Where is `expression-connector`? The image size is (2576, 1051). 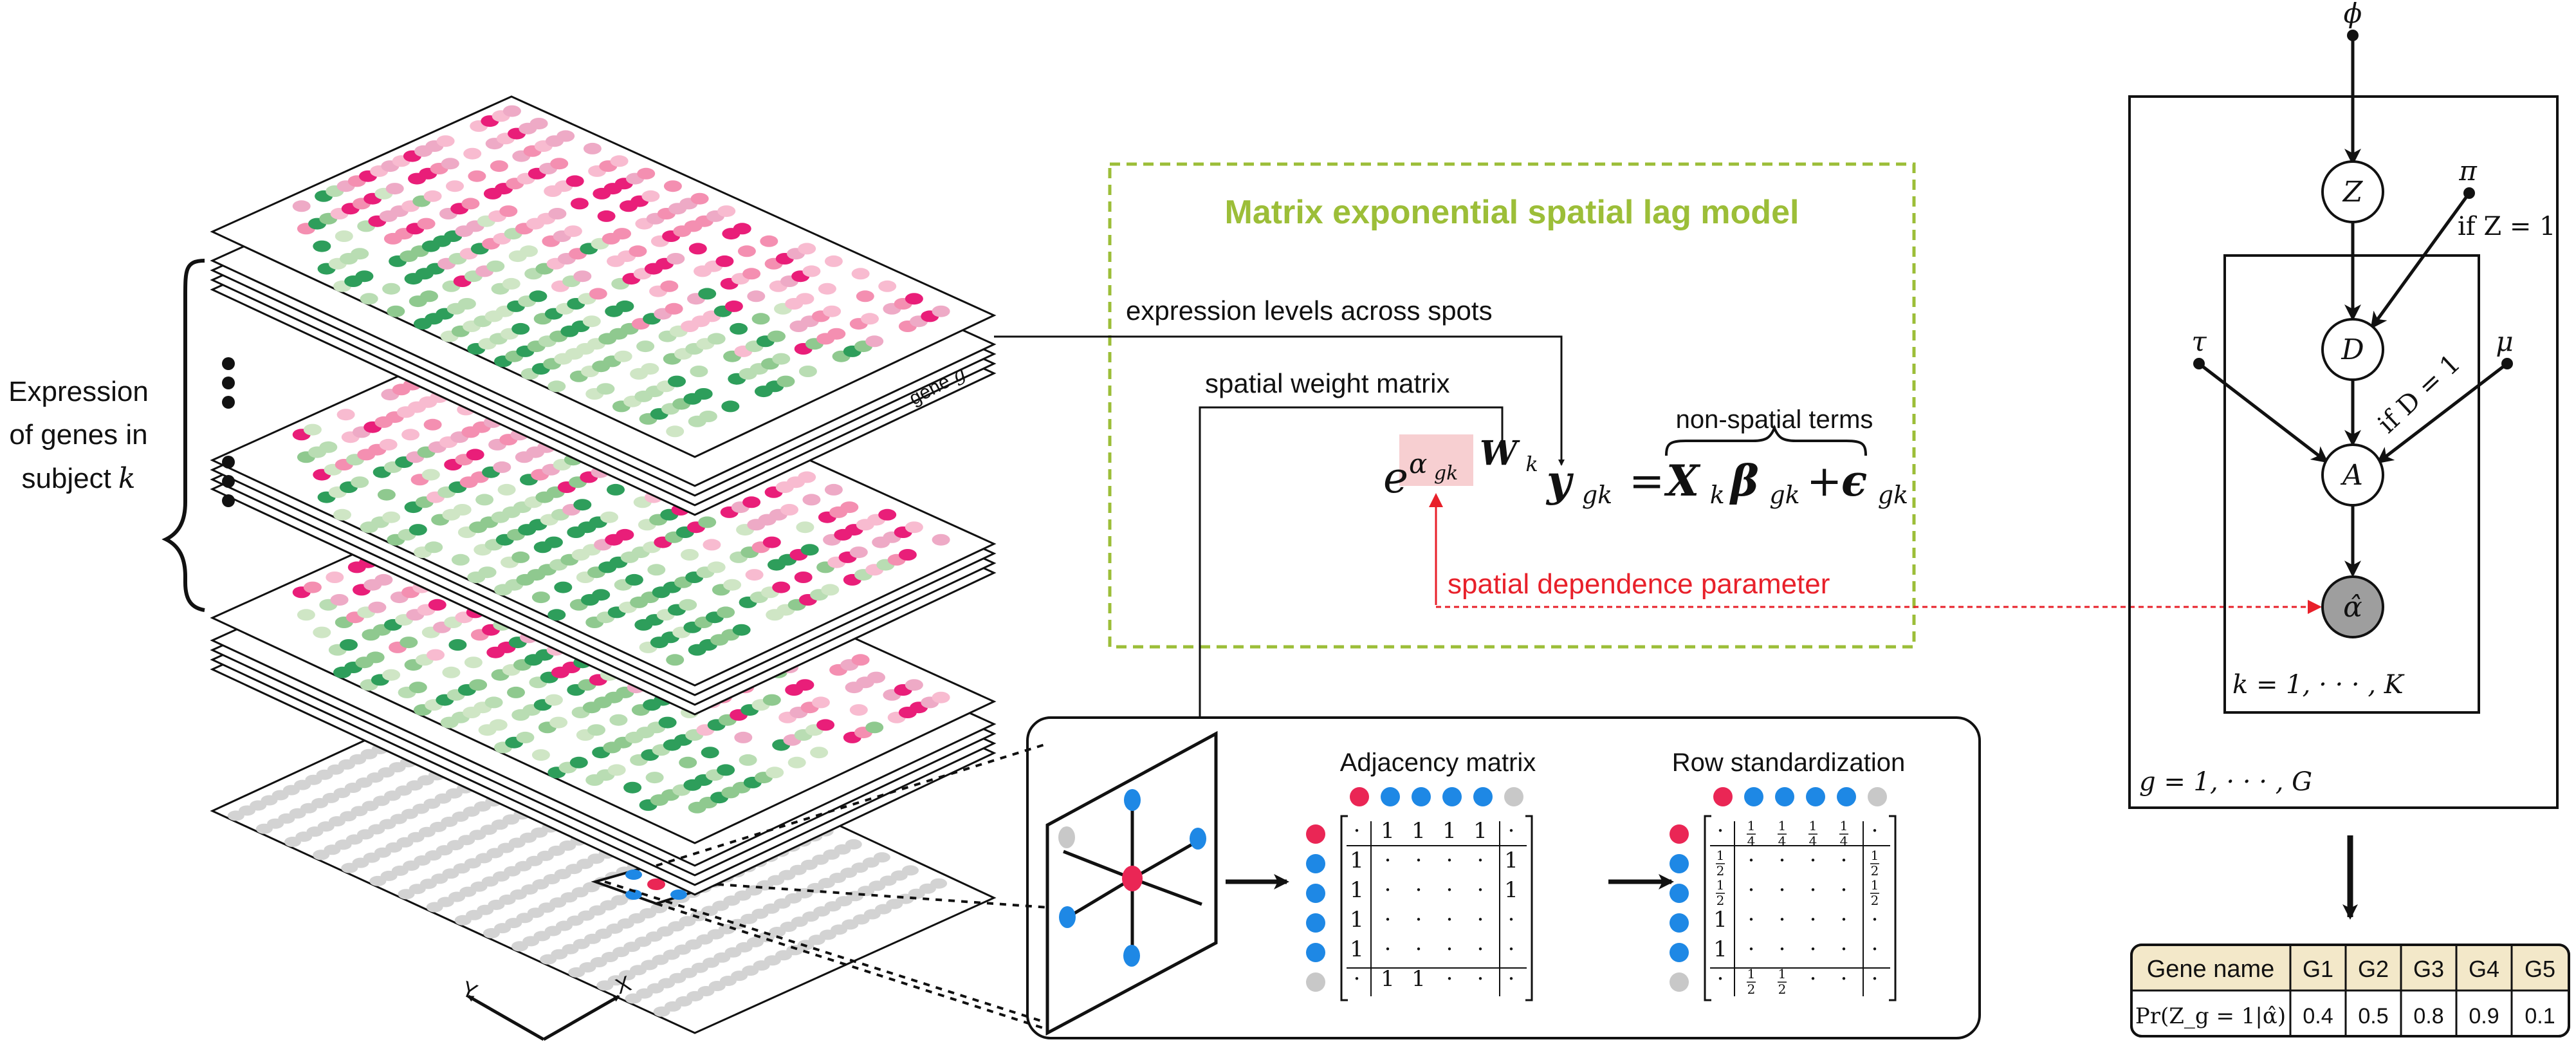 expression-connector is located at coordinates (1279, 401).